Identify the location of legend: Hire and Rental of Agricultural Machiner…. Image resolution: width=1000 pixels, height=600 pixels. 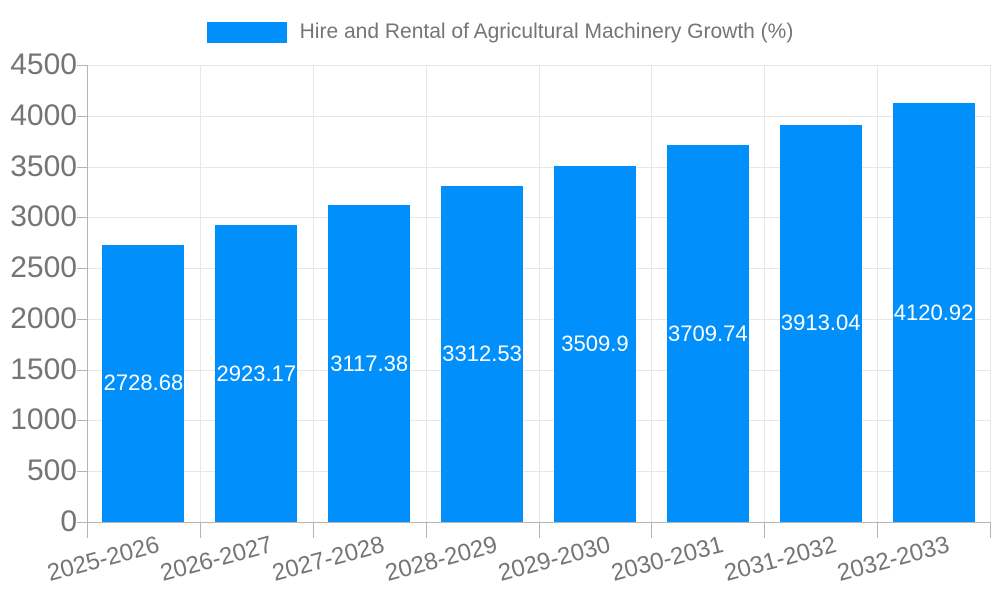
(500, 32).